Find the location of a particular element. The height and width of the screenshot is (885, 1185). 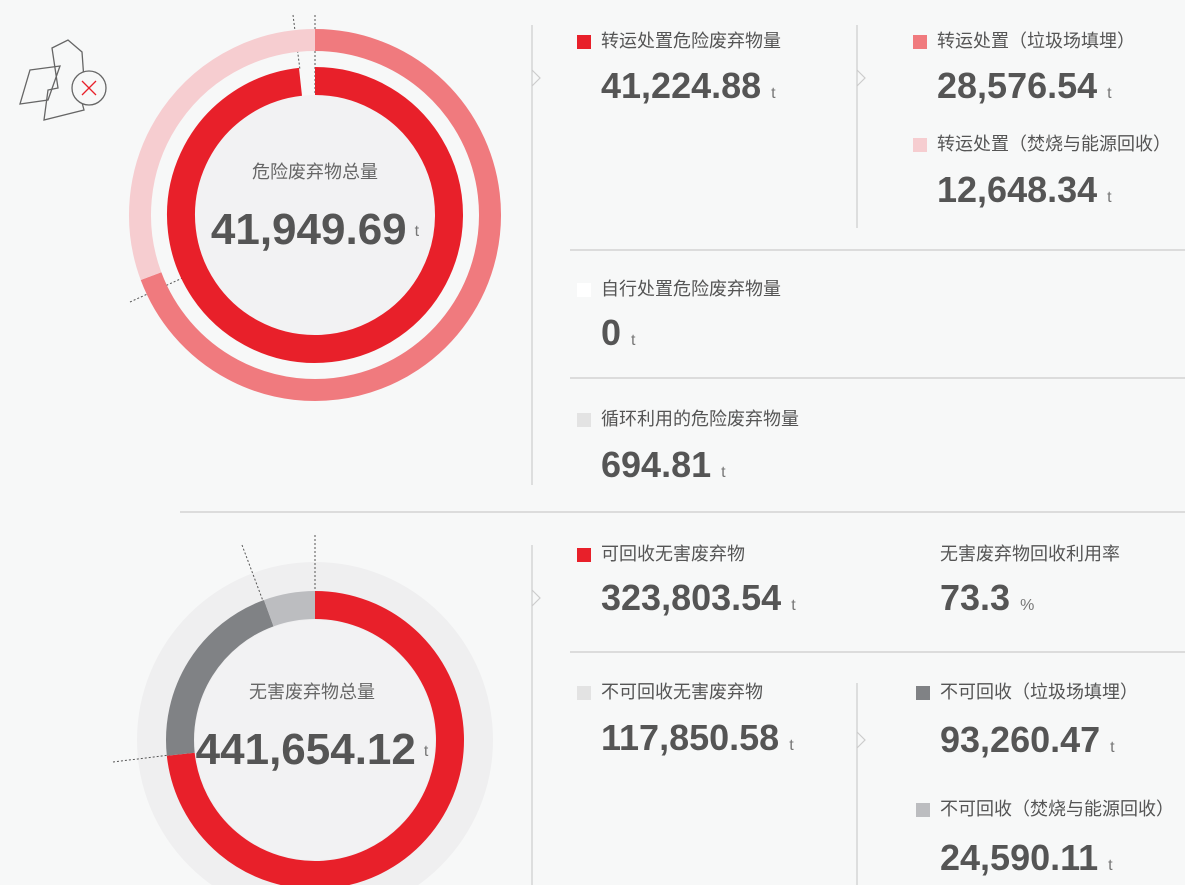

item-label: 无害废弃物回收利用率 is located at coordinates (1030, 554).